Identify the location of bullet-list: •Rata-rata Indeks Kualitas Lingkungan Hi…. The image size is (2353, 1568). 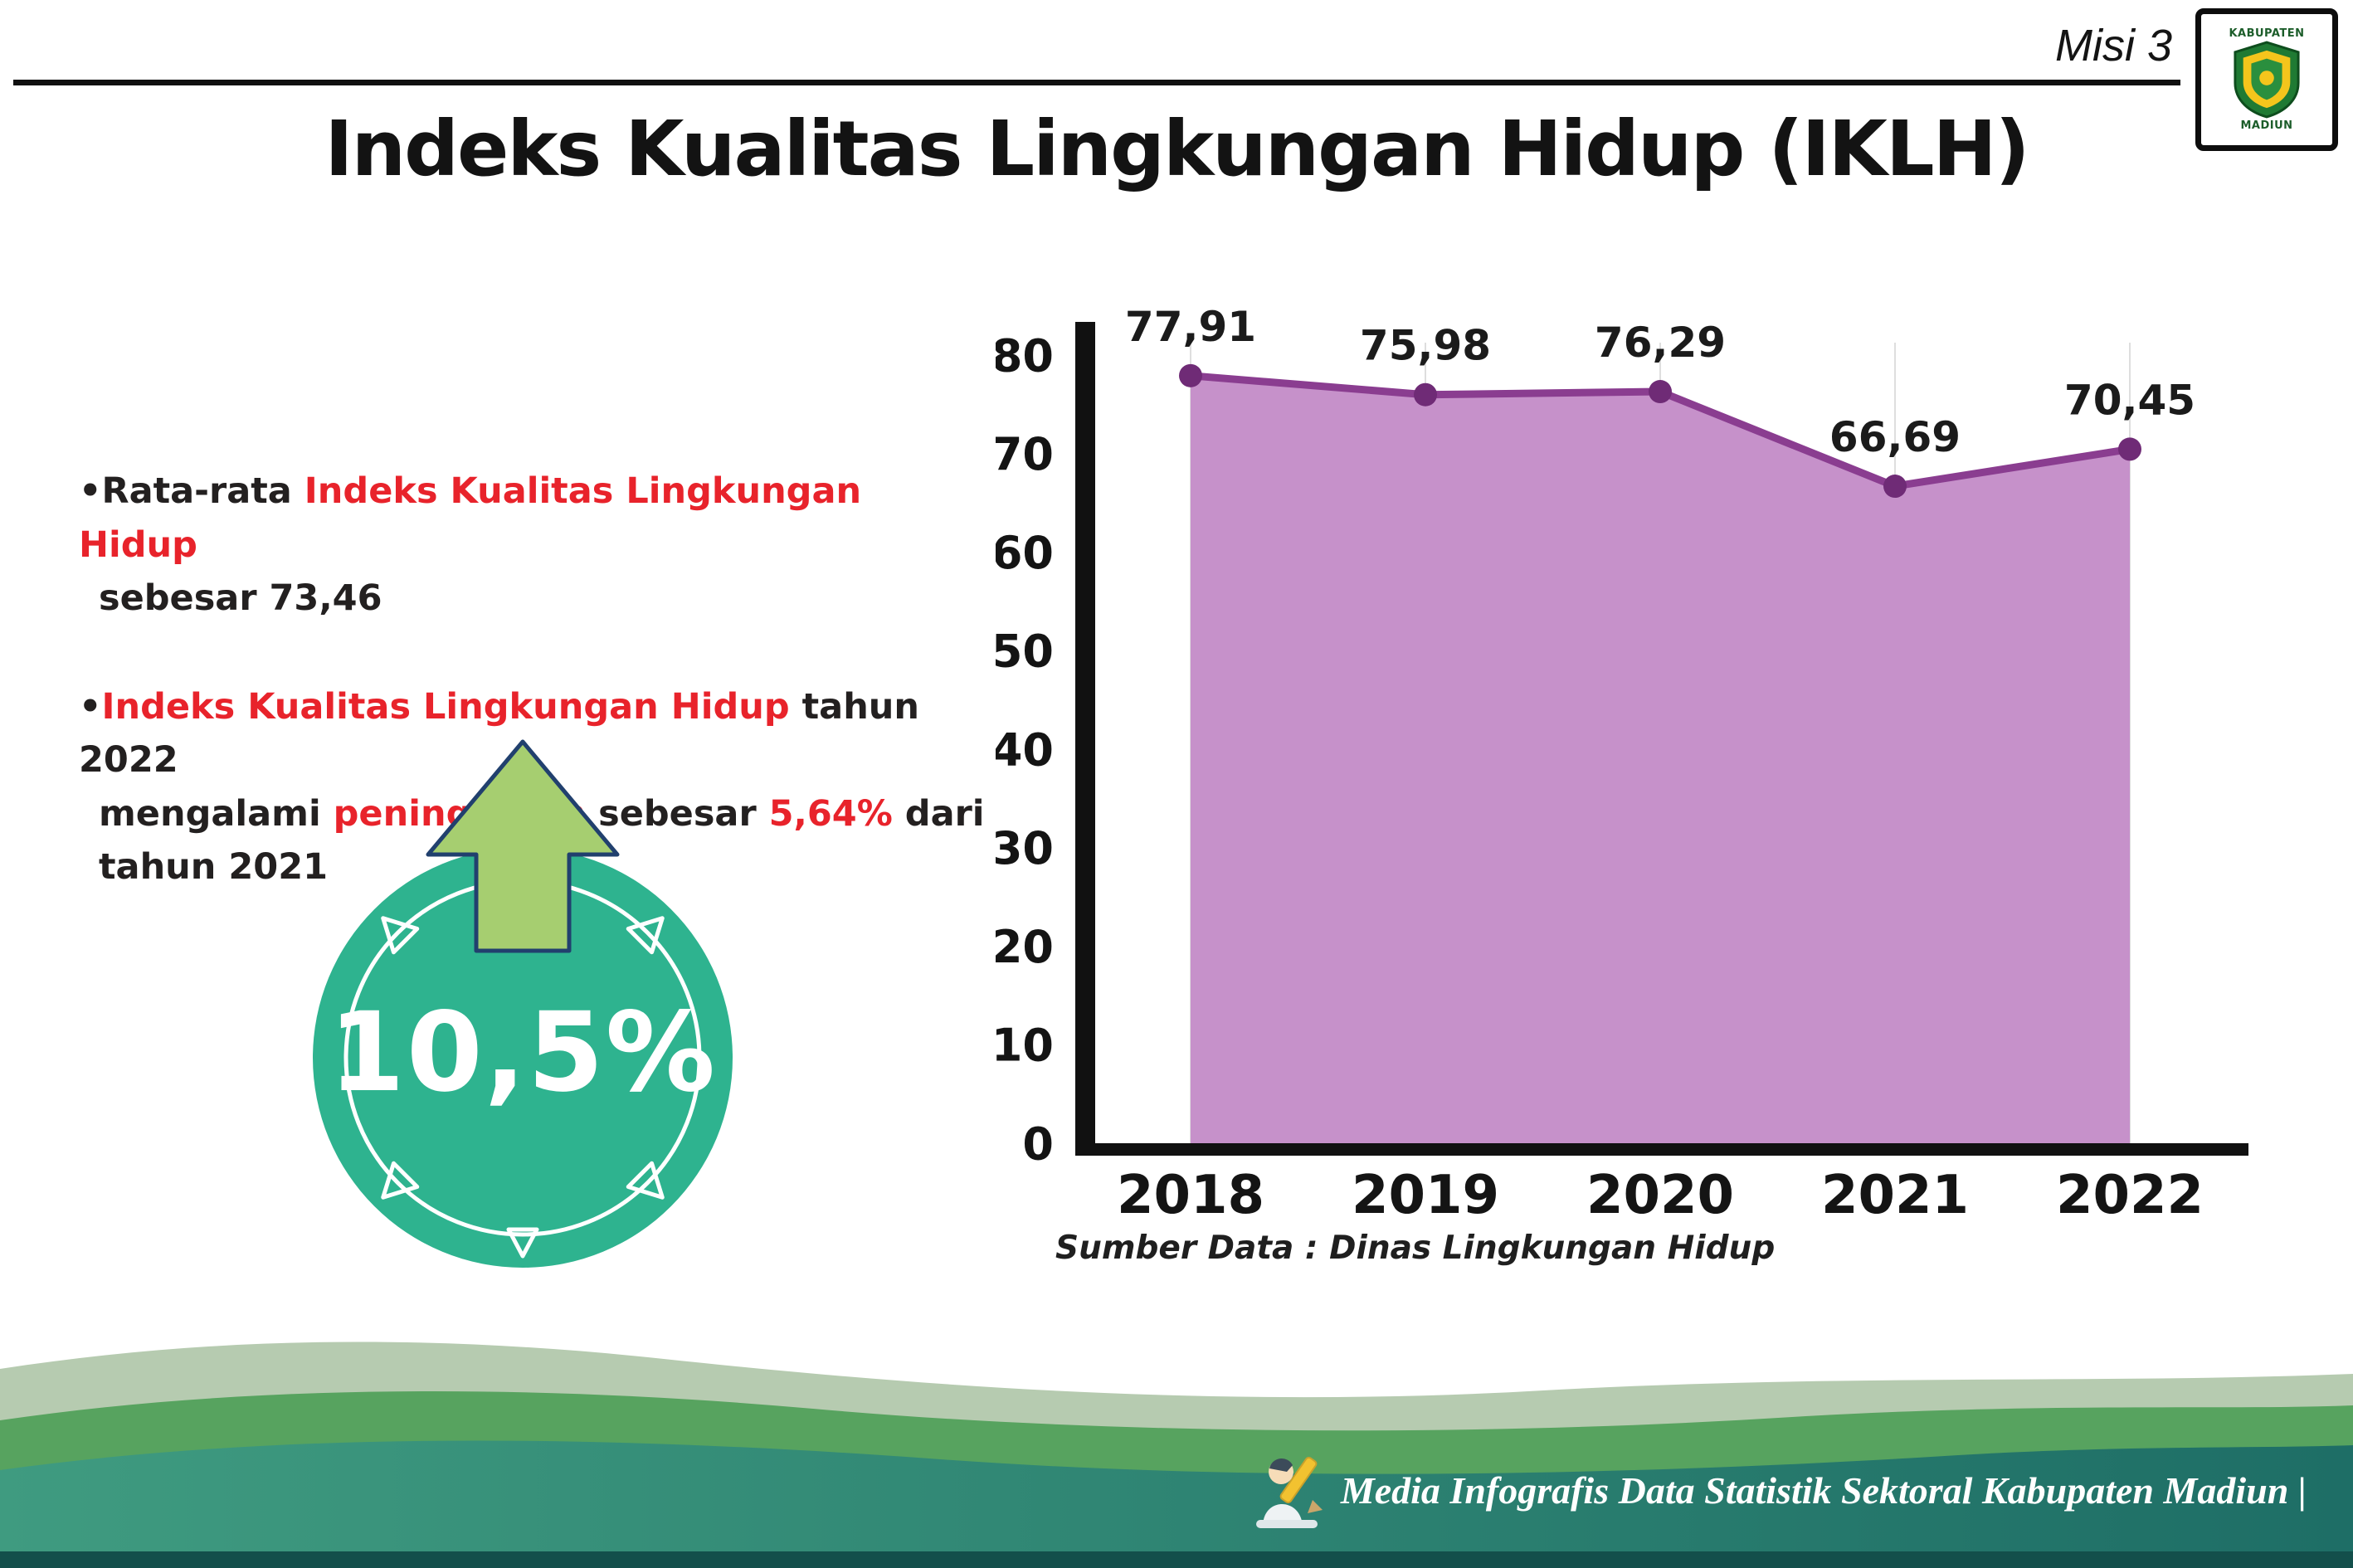
(535, 707).